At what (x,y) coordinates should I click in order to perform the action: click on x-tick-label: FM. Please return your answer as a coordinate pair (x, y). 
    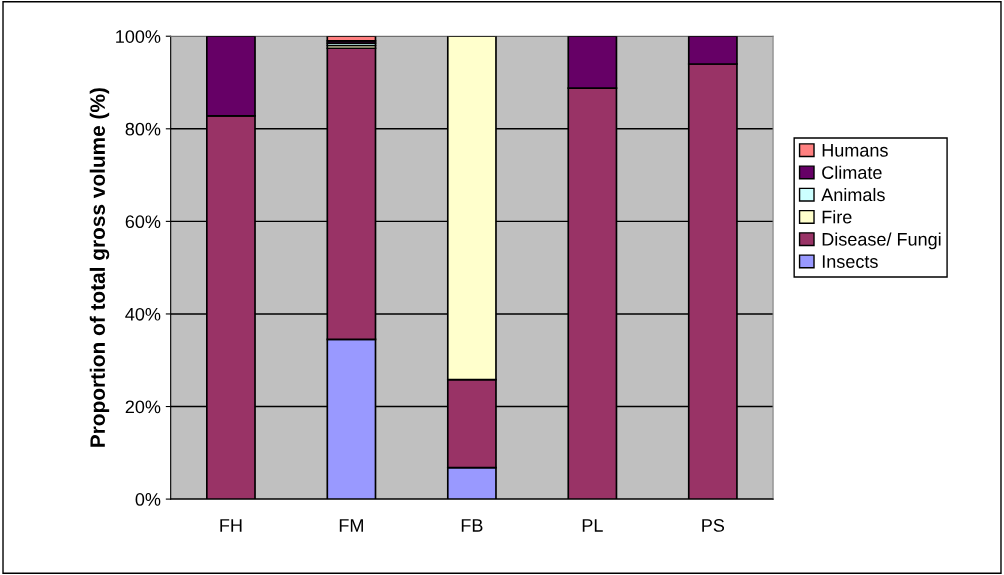
    Looking at the image, I should click on (351, 525).